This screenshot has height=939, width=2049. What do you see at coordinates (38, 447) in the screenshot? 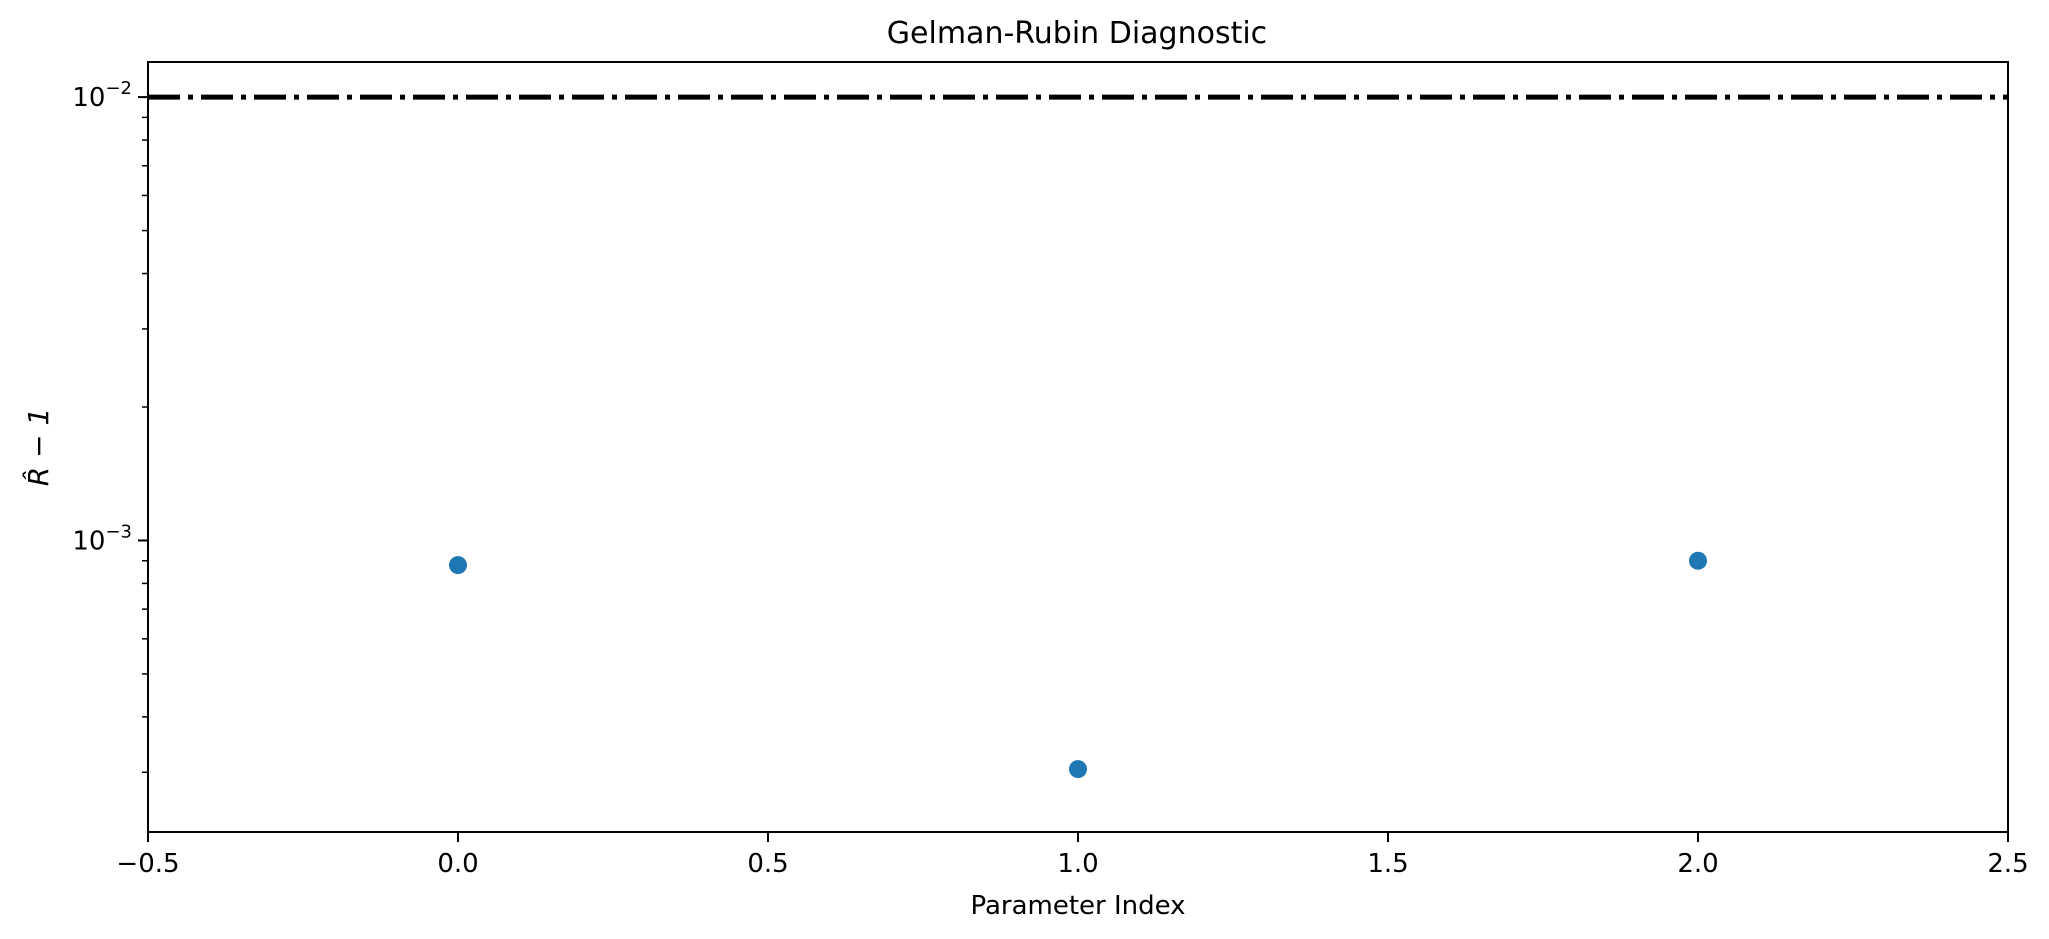
I see `y-axis-label: R̂ − 1` at bounding box center [38, 447].